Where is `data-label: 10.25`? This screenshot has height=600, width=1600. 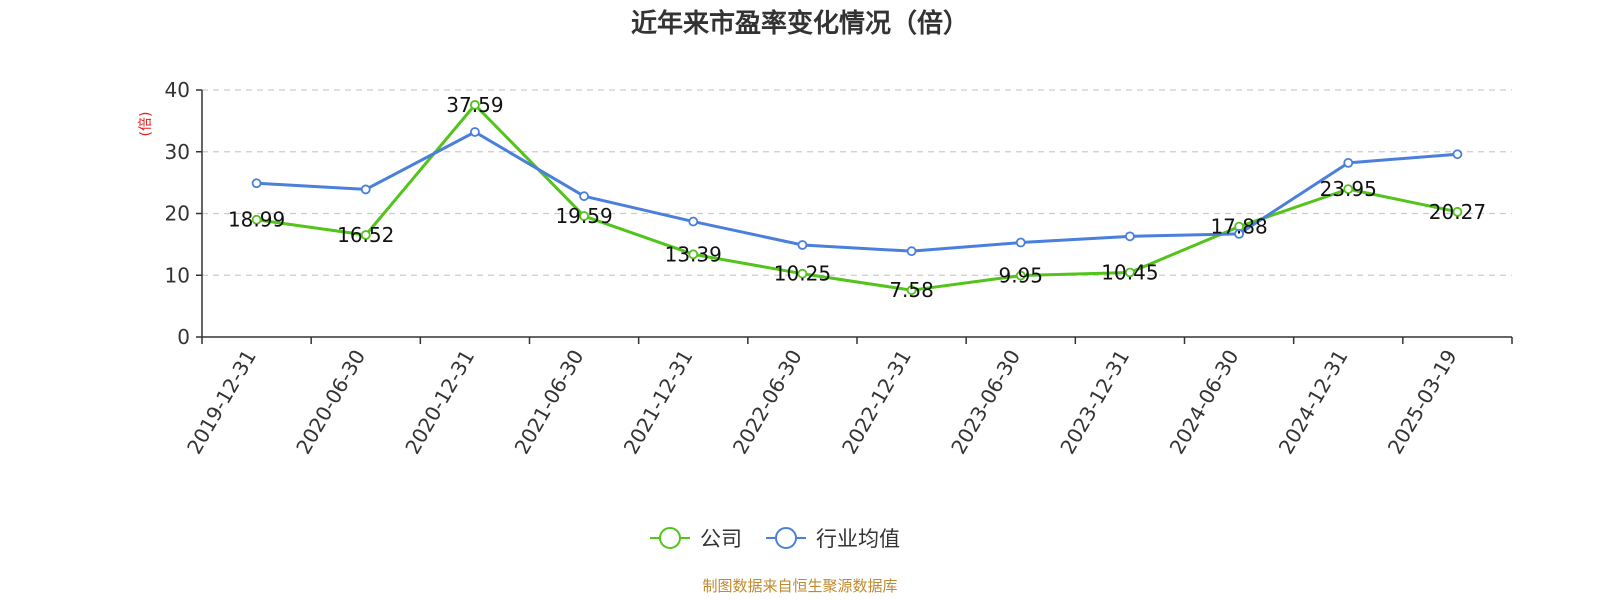
data-label: 10.25 is located at coordinates (802, 274).